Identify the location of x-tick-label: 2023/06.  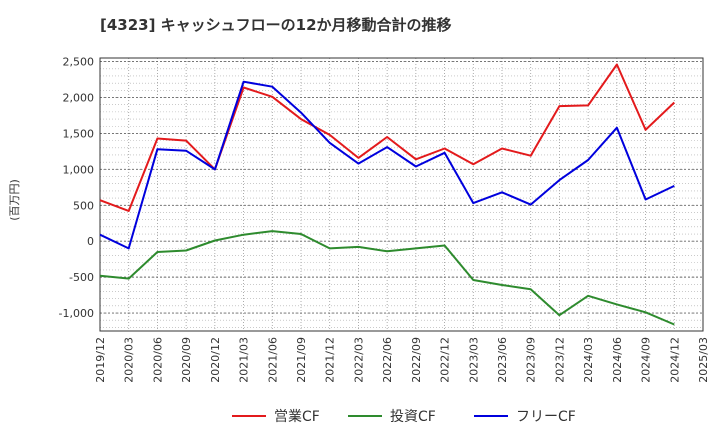
(502, 360).